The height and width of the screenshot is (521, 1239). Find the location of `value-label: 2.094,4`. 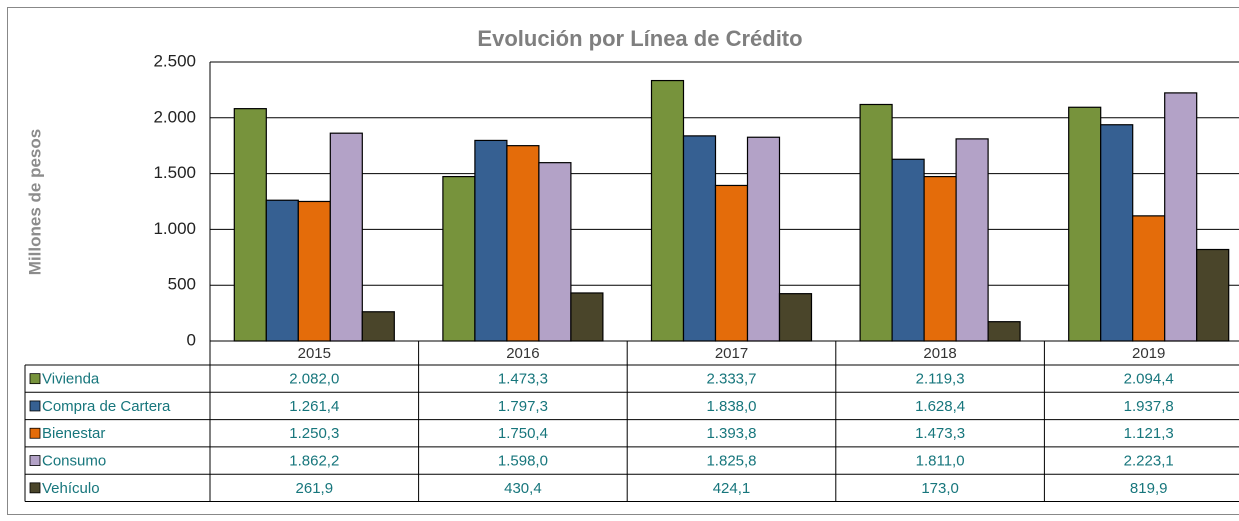

value-label: 2.094,4 is located at coordinates (1149, 379).